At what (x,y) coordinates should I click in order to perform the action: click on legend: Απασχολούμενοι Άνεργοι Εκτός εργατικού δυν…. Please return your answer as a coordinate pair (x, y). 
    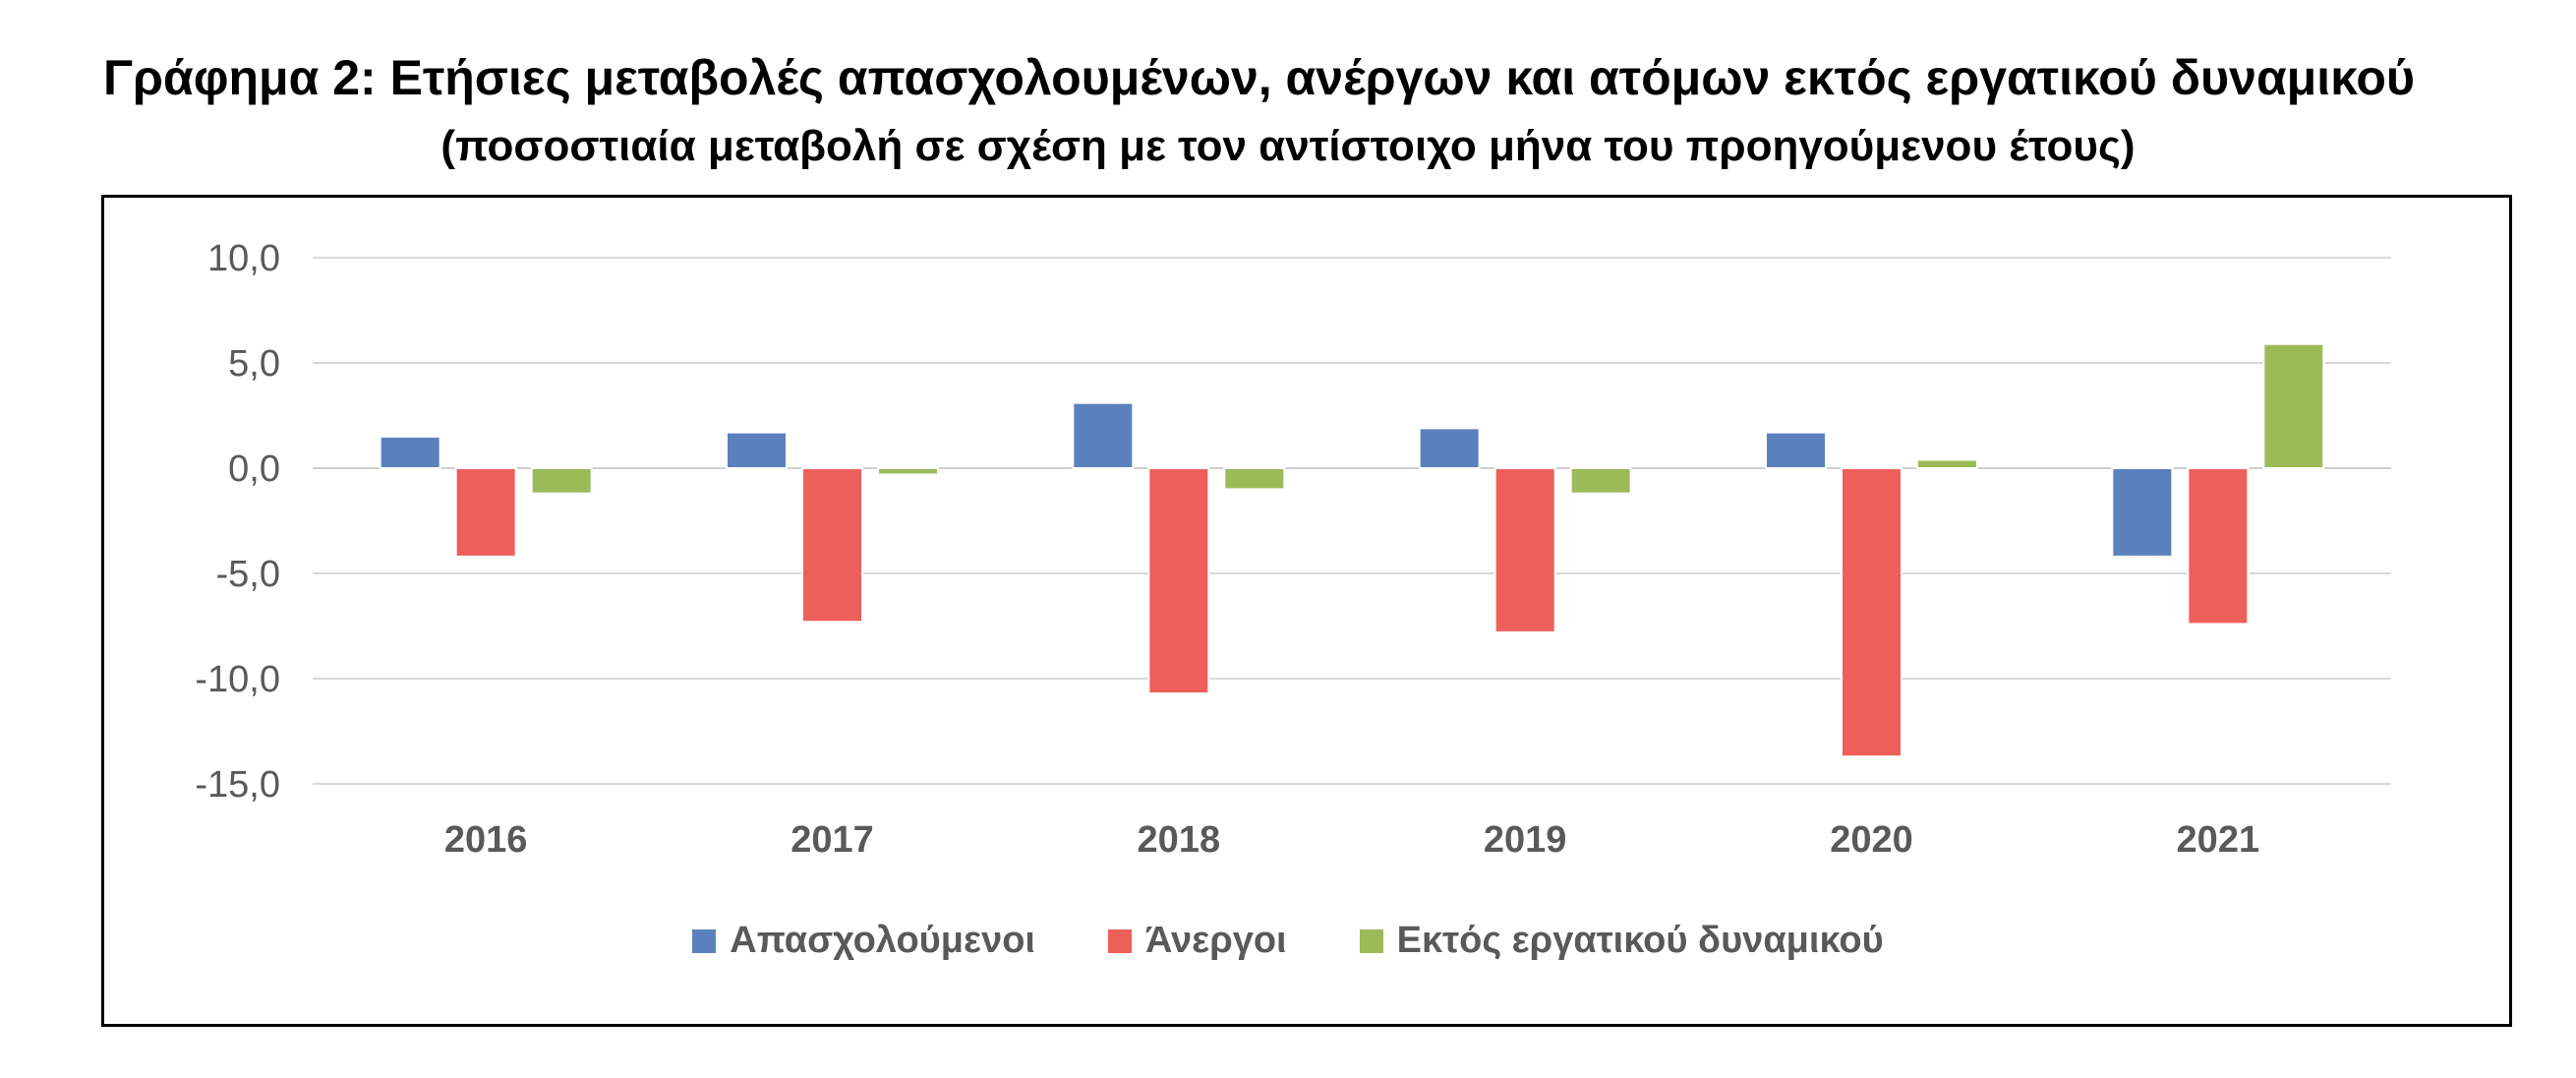
    Looking at the image, I should click on (1288, 941).